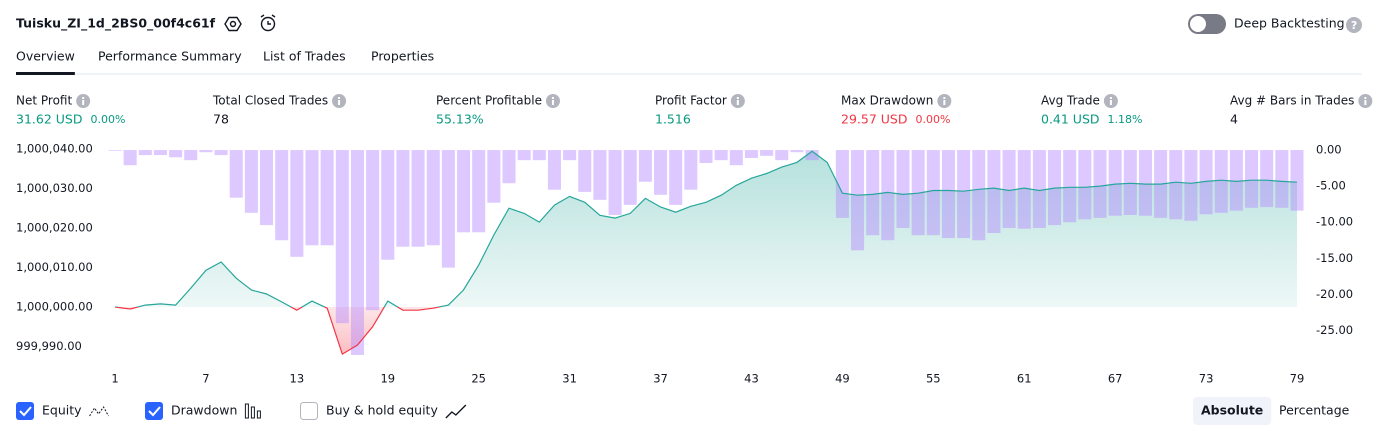 The height and width of the screenshot is (435, 1379). What do you see at coordinates (874, 119) in the screenshot?
I see `metric-value: 29.57 USD` at bounding box center [874, 119].